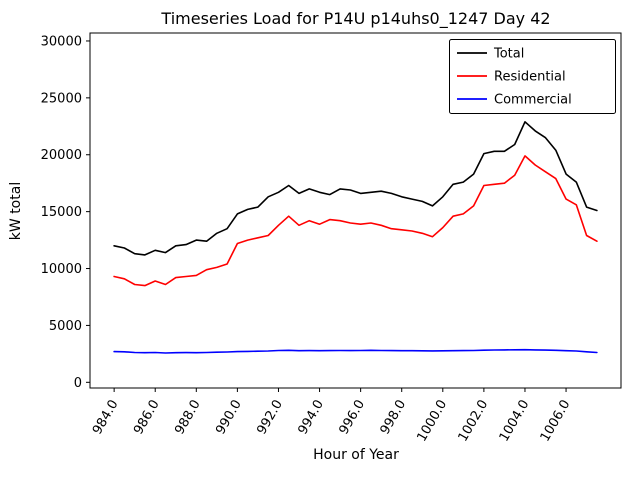  What do you see at coordinates (515, 421) in the screenshot?
I see `x-tick-label: 1004.0` at bounding box center [515, 421].